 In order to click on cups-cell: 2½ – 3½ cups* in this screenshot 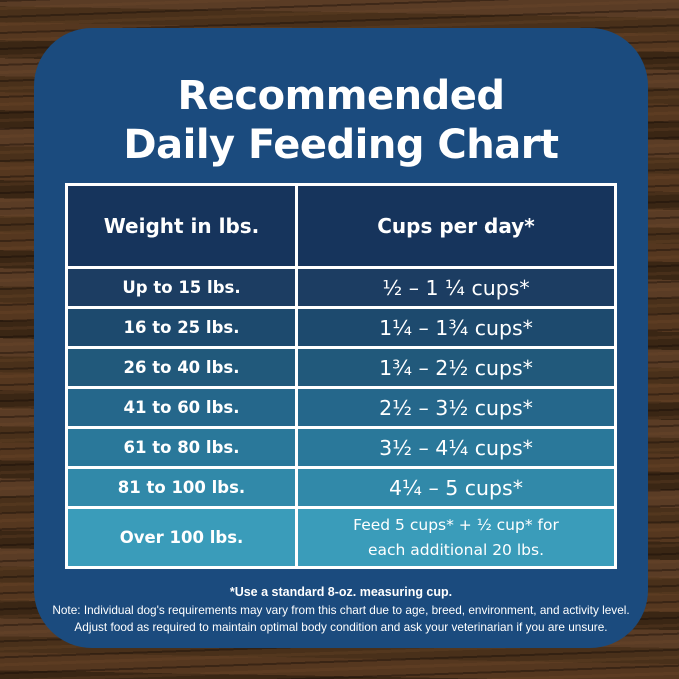, I will do `click(456, 407)`.